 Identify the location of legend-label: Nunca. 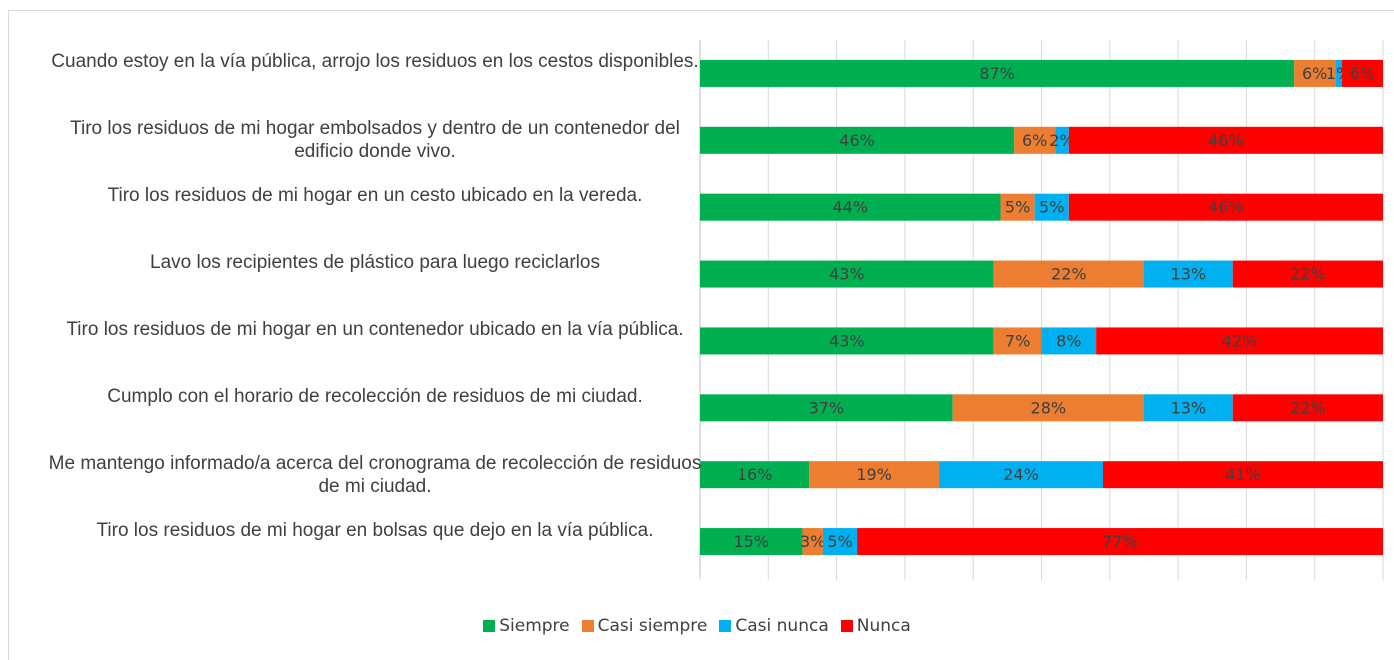
(883, 626).